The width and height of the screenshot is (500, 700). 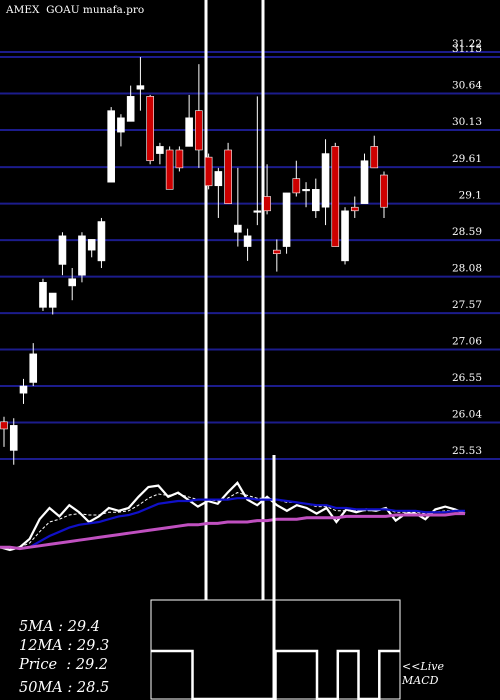 I want to click on price-tick-label: 28.59, so click(x=467, y=232).